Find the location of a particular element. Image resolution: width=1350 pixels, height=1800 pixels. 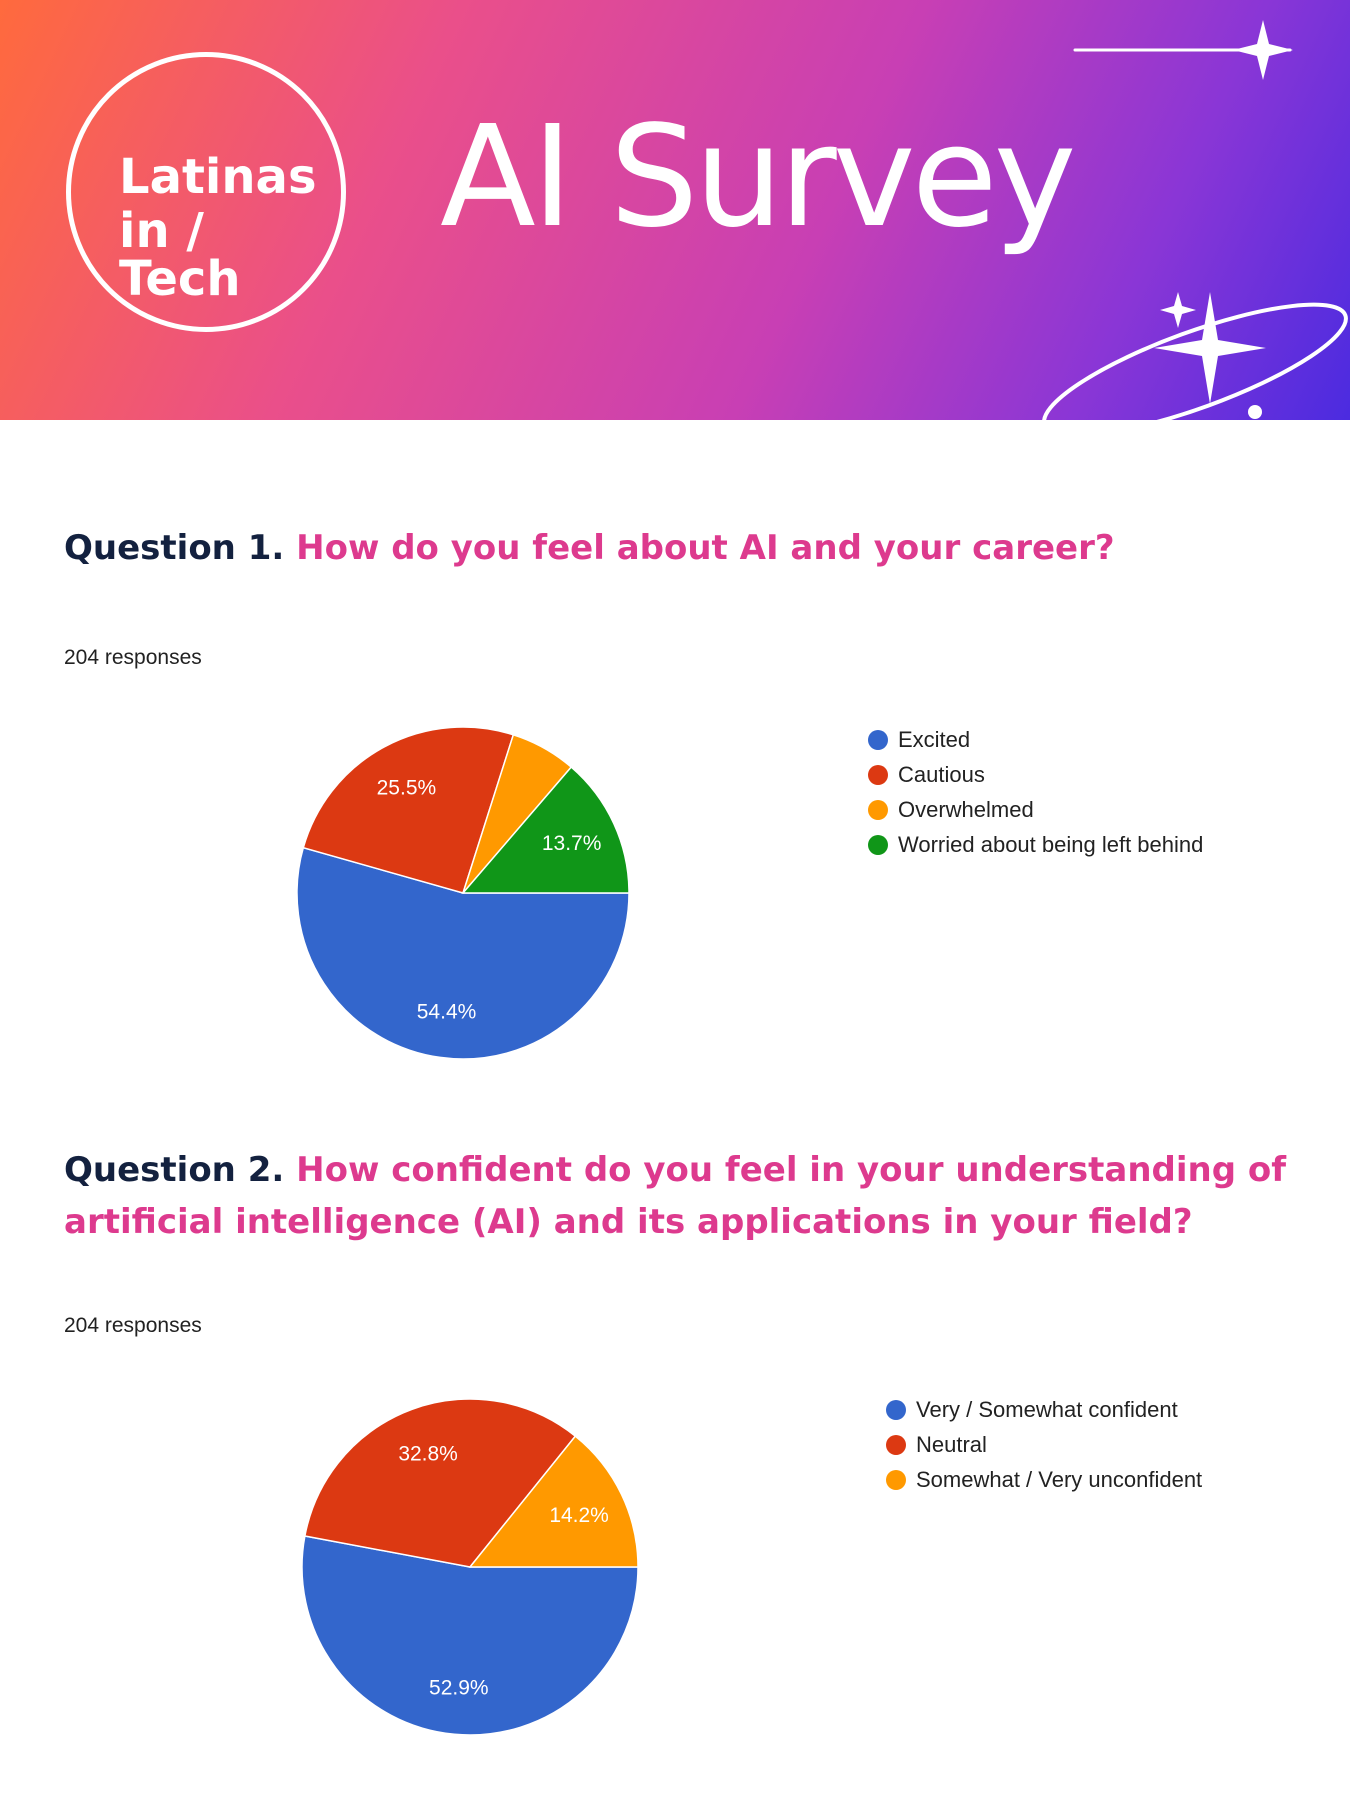

page-title: AI Survey is located at coordinates (758, 177).